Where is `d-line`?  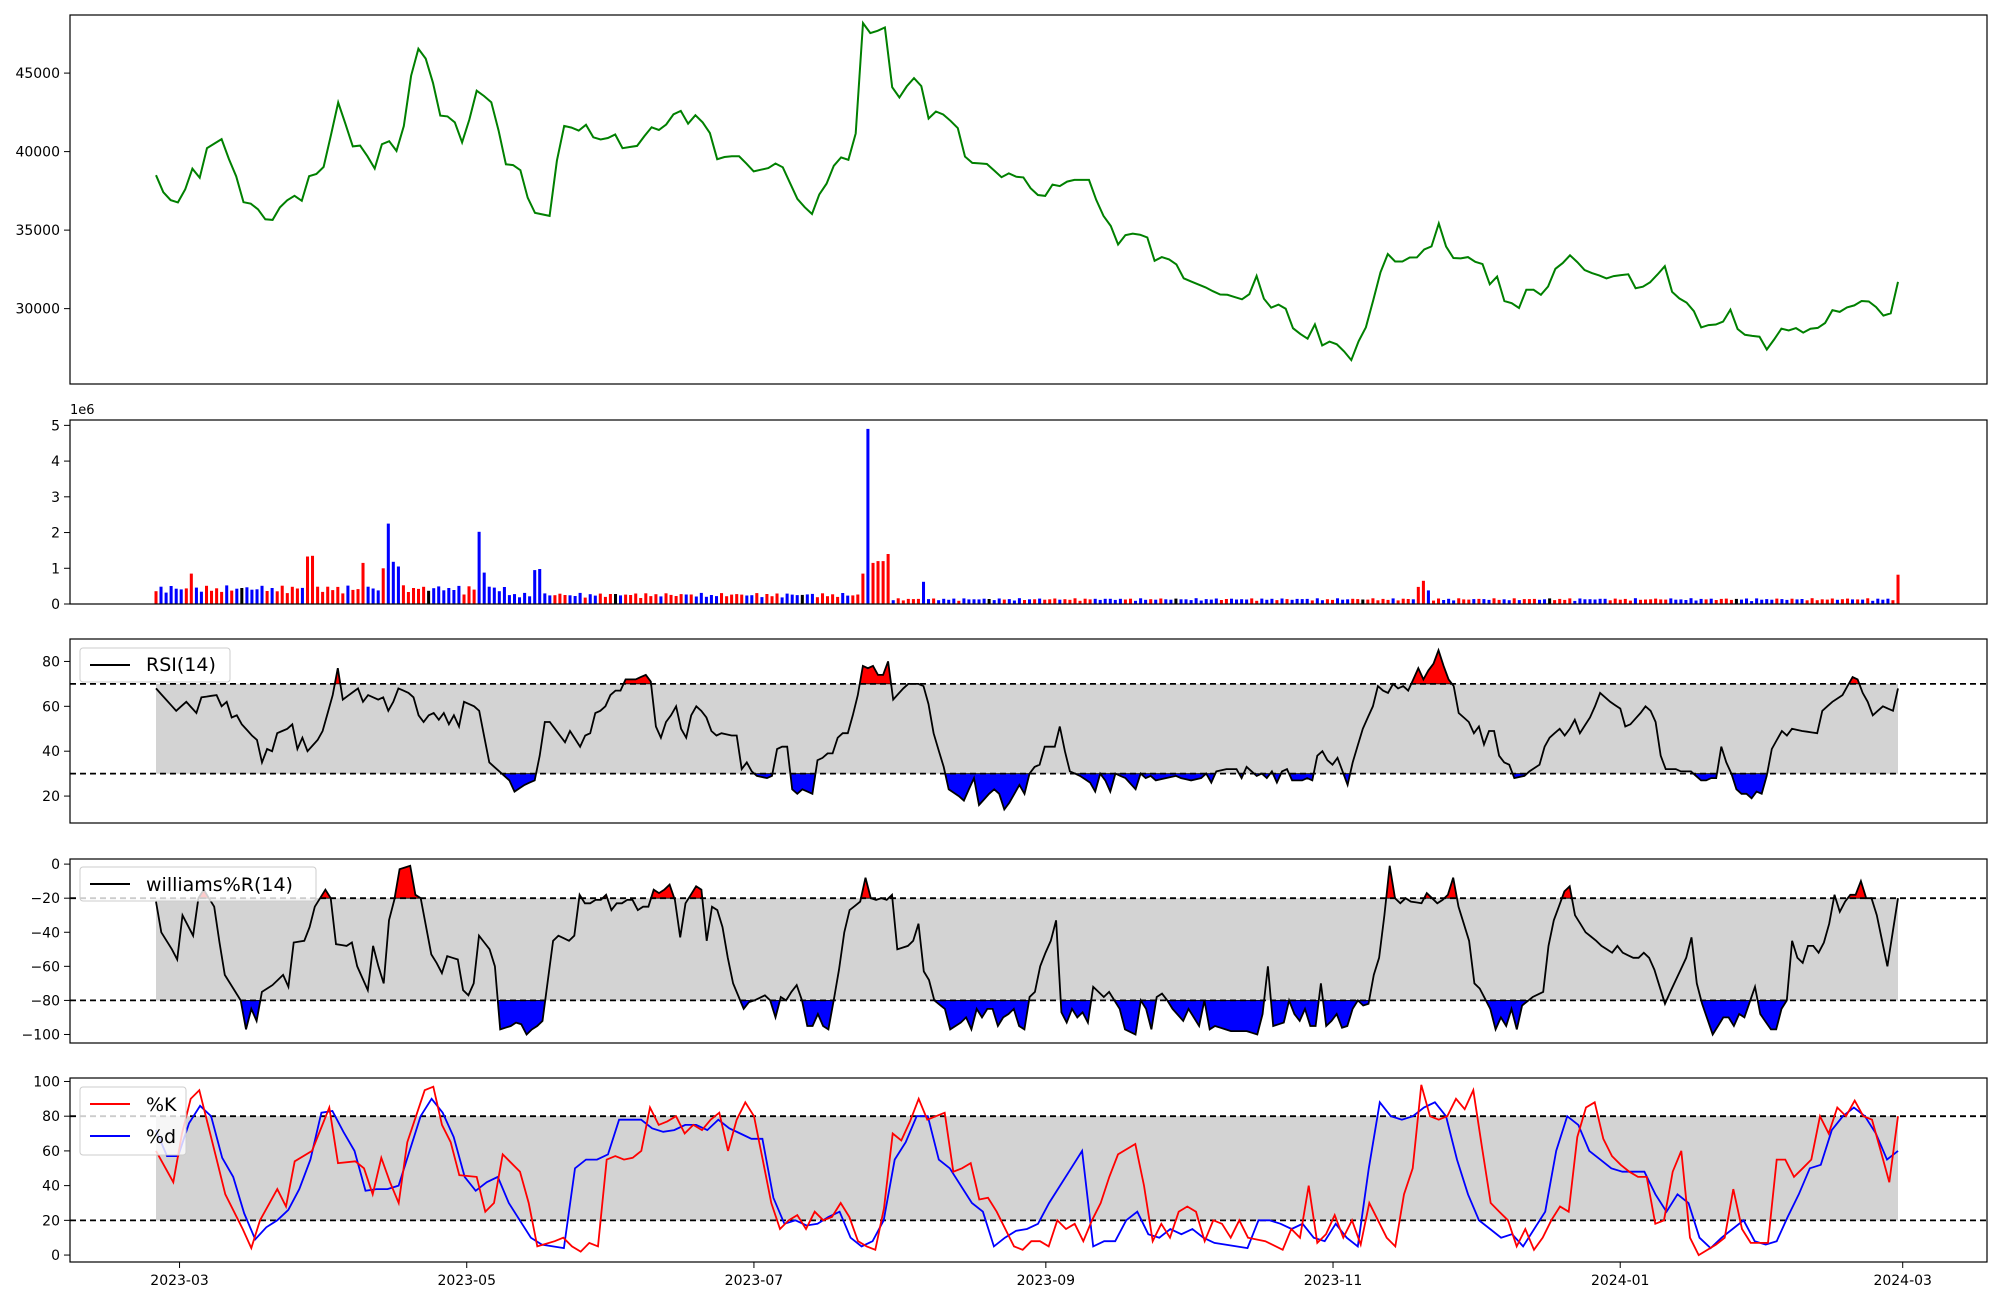 d-line is located at coordinates (1027, 1173).